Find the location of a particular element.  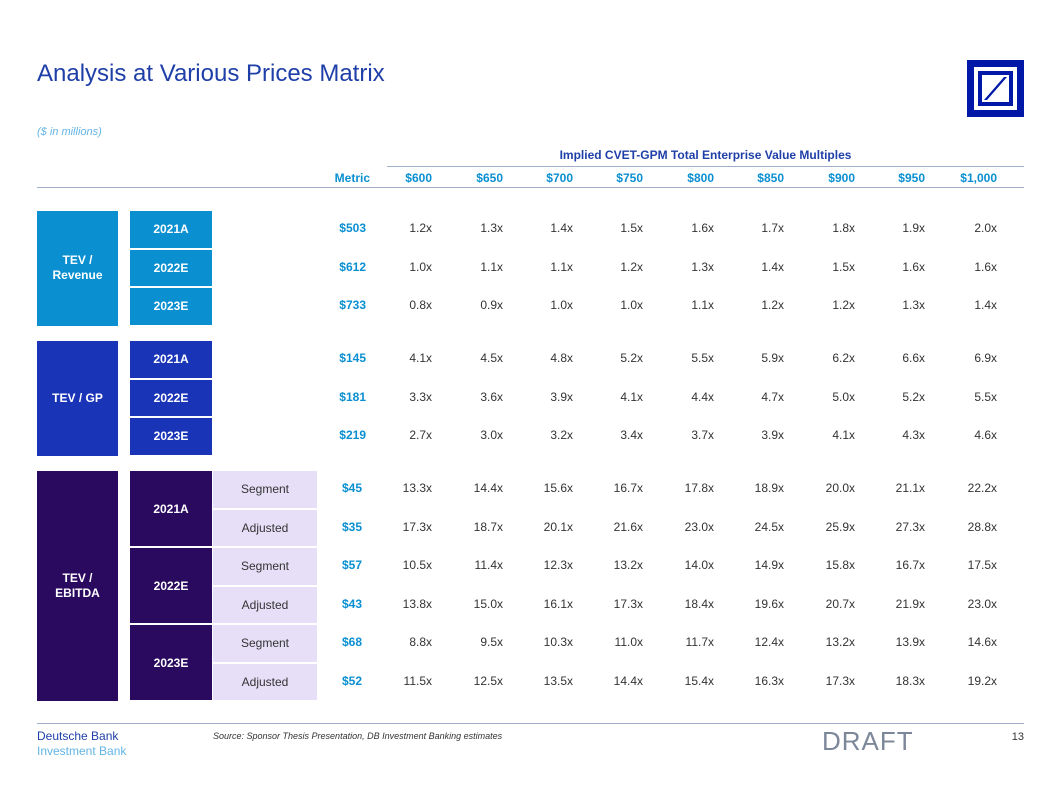

row-ebitda-2021A-segment-metric: $45 is located at coordinates (351, 488).